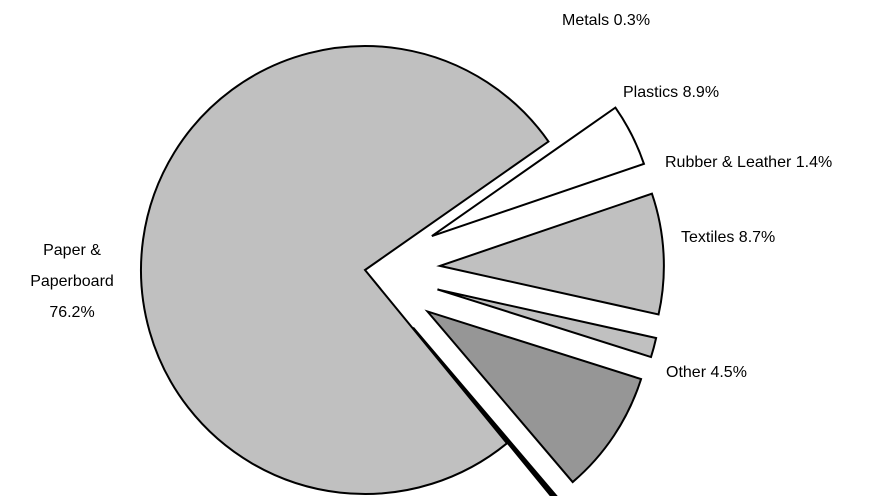  Describe the element at coordinates (72, 281) in the screenshot. I see `slice-label-paper-and-paperboard: Paper & Paperboard 76.2%` at that location.